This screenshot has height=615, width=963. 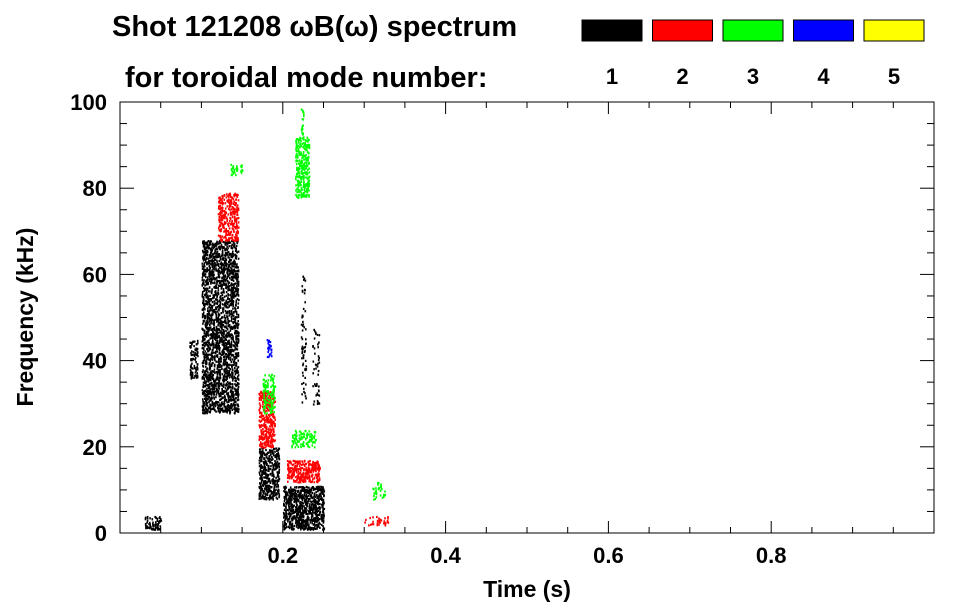 I want to click on legend-label-mode-5: 5, so click(x=894, y=76).